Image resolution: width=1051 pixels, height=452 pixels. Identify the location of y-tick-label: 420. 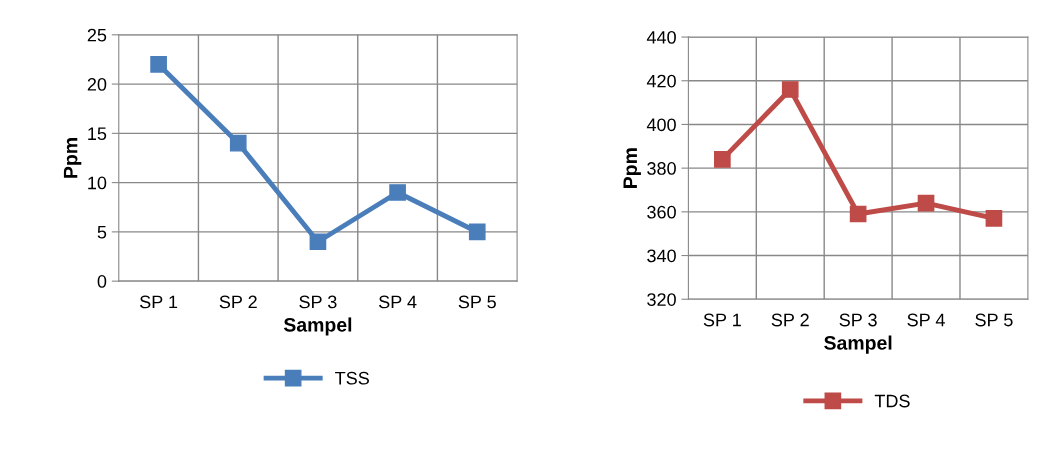
(661, 81).